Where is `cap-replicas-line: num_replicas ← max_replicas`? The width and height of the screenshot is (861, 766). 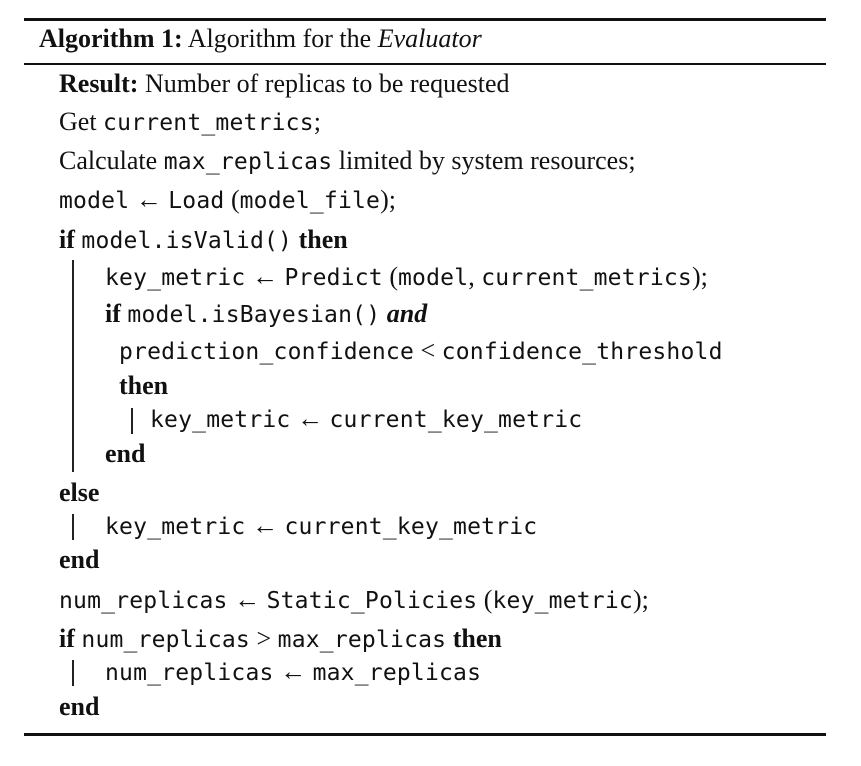 cap-replicas-line: num_replicas ← max_replicas is located at coordinates (293, 671).